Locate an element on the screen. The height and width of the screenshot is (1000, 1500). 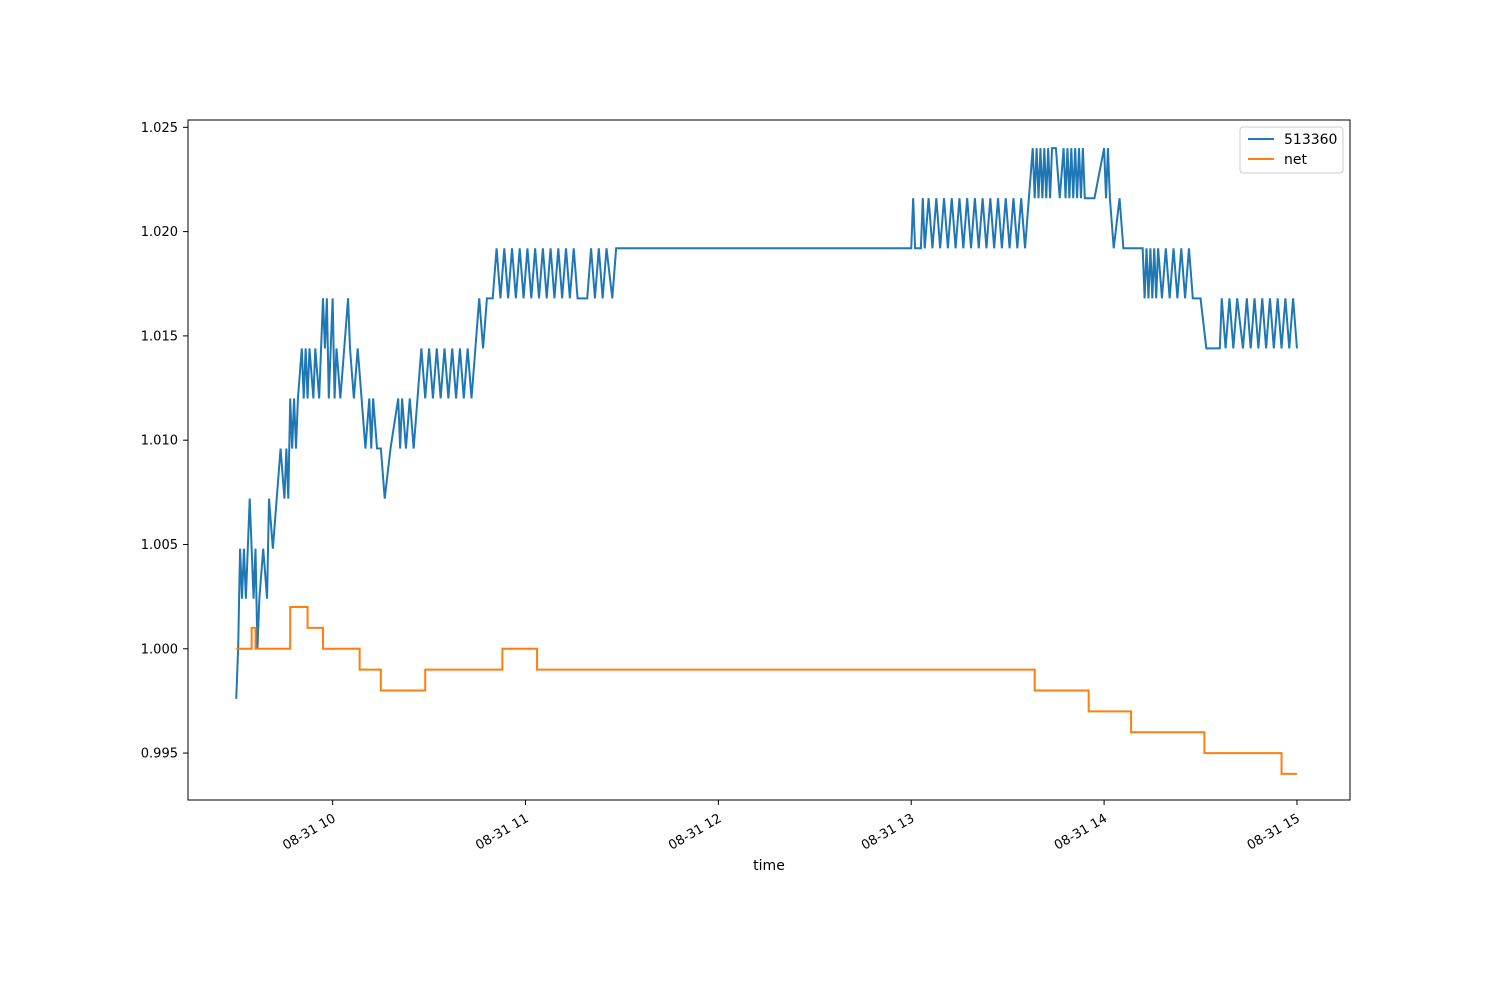
y-tick-label: 1.005 is located at coordinates (159, 545).